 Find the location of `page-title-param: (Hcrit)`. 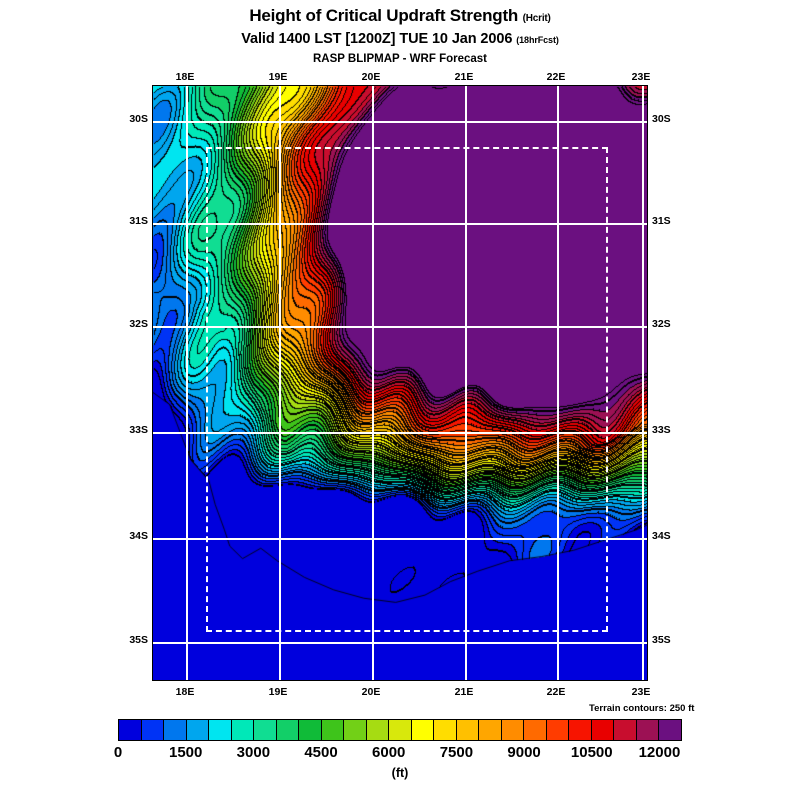

page-title-param: (Hcrit) is located at coordinates (536, 18).